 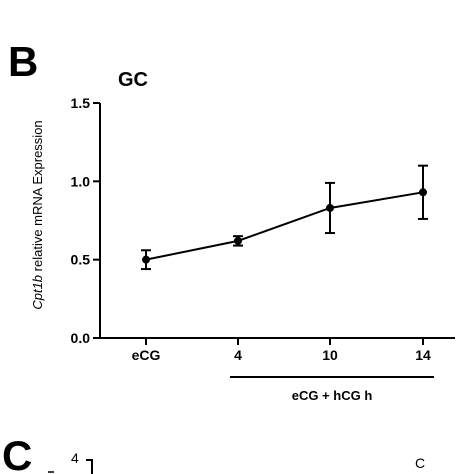 What do you see at coordinates (37, 197) in the screenshot?
I see `y-axis-label-rest: relative mRNA Expression` at bounding box center [37, 197].